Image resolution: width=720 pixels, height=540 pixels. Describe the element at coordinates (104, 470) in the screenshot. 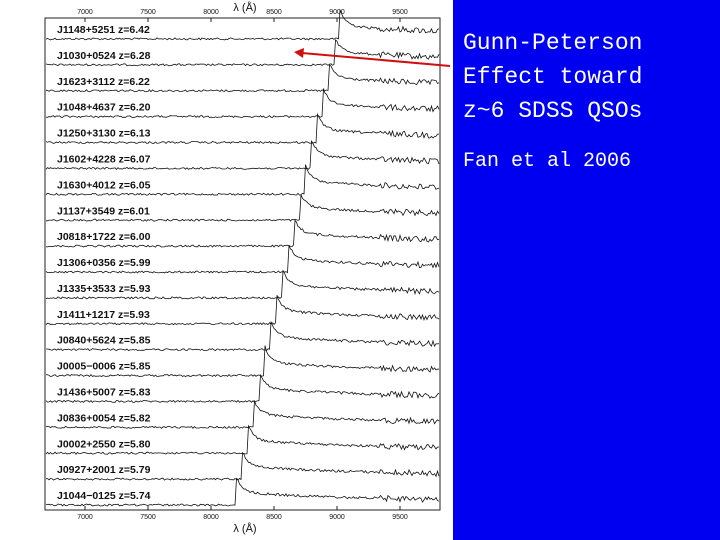

I see `quasar-label: J0927+2001 z=5.79` at that location.